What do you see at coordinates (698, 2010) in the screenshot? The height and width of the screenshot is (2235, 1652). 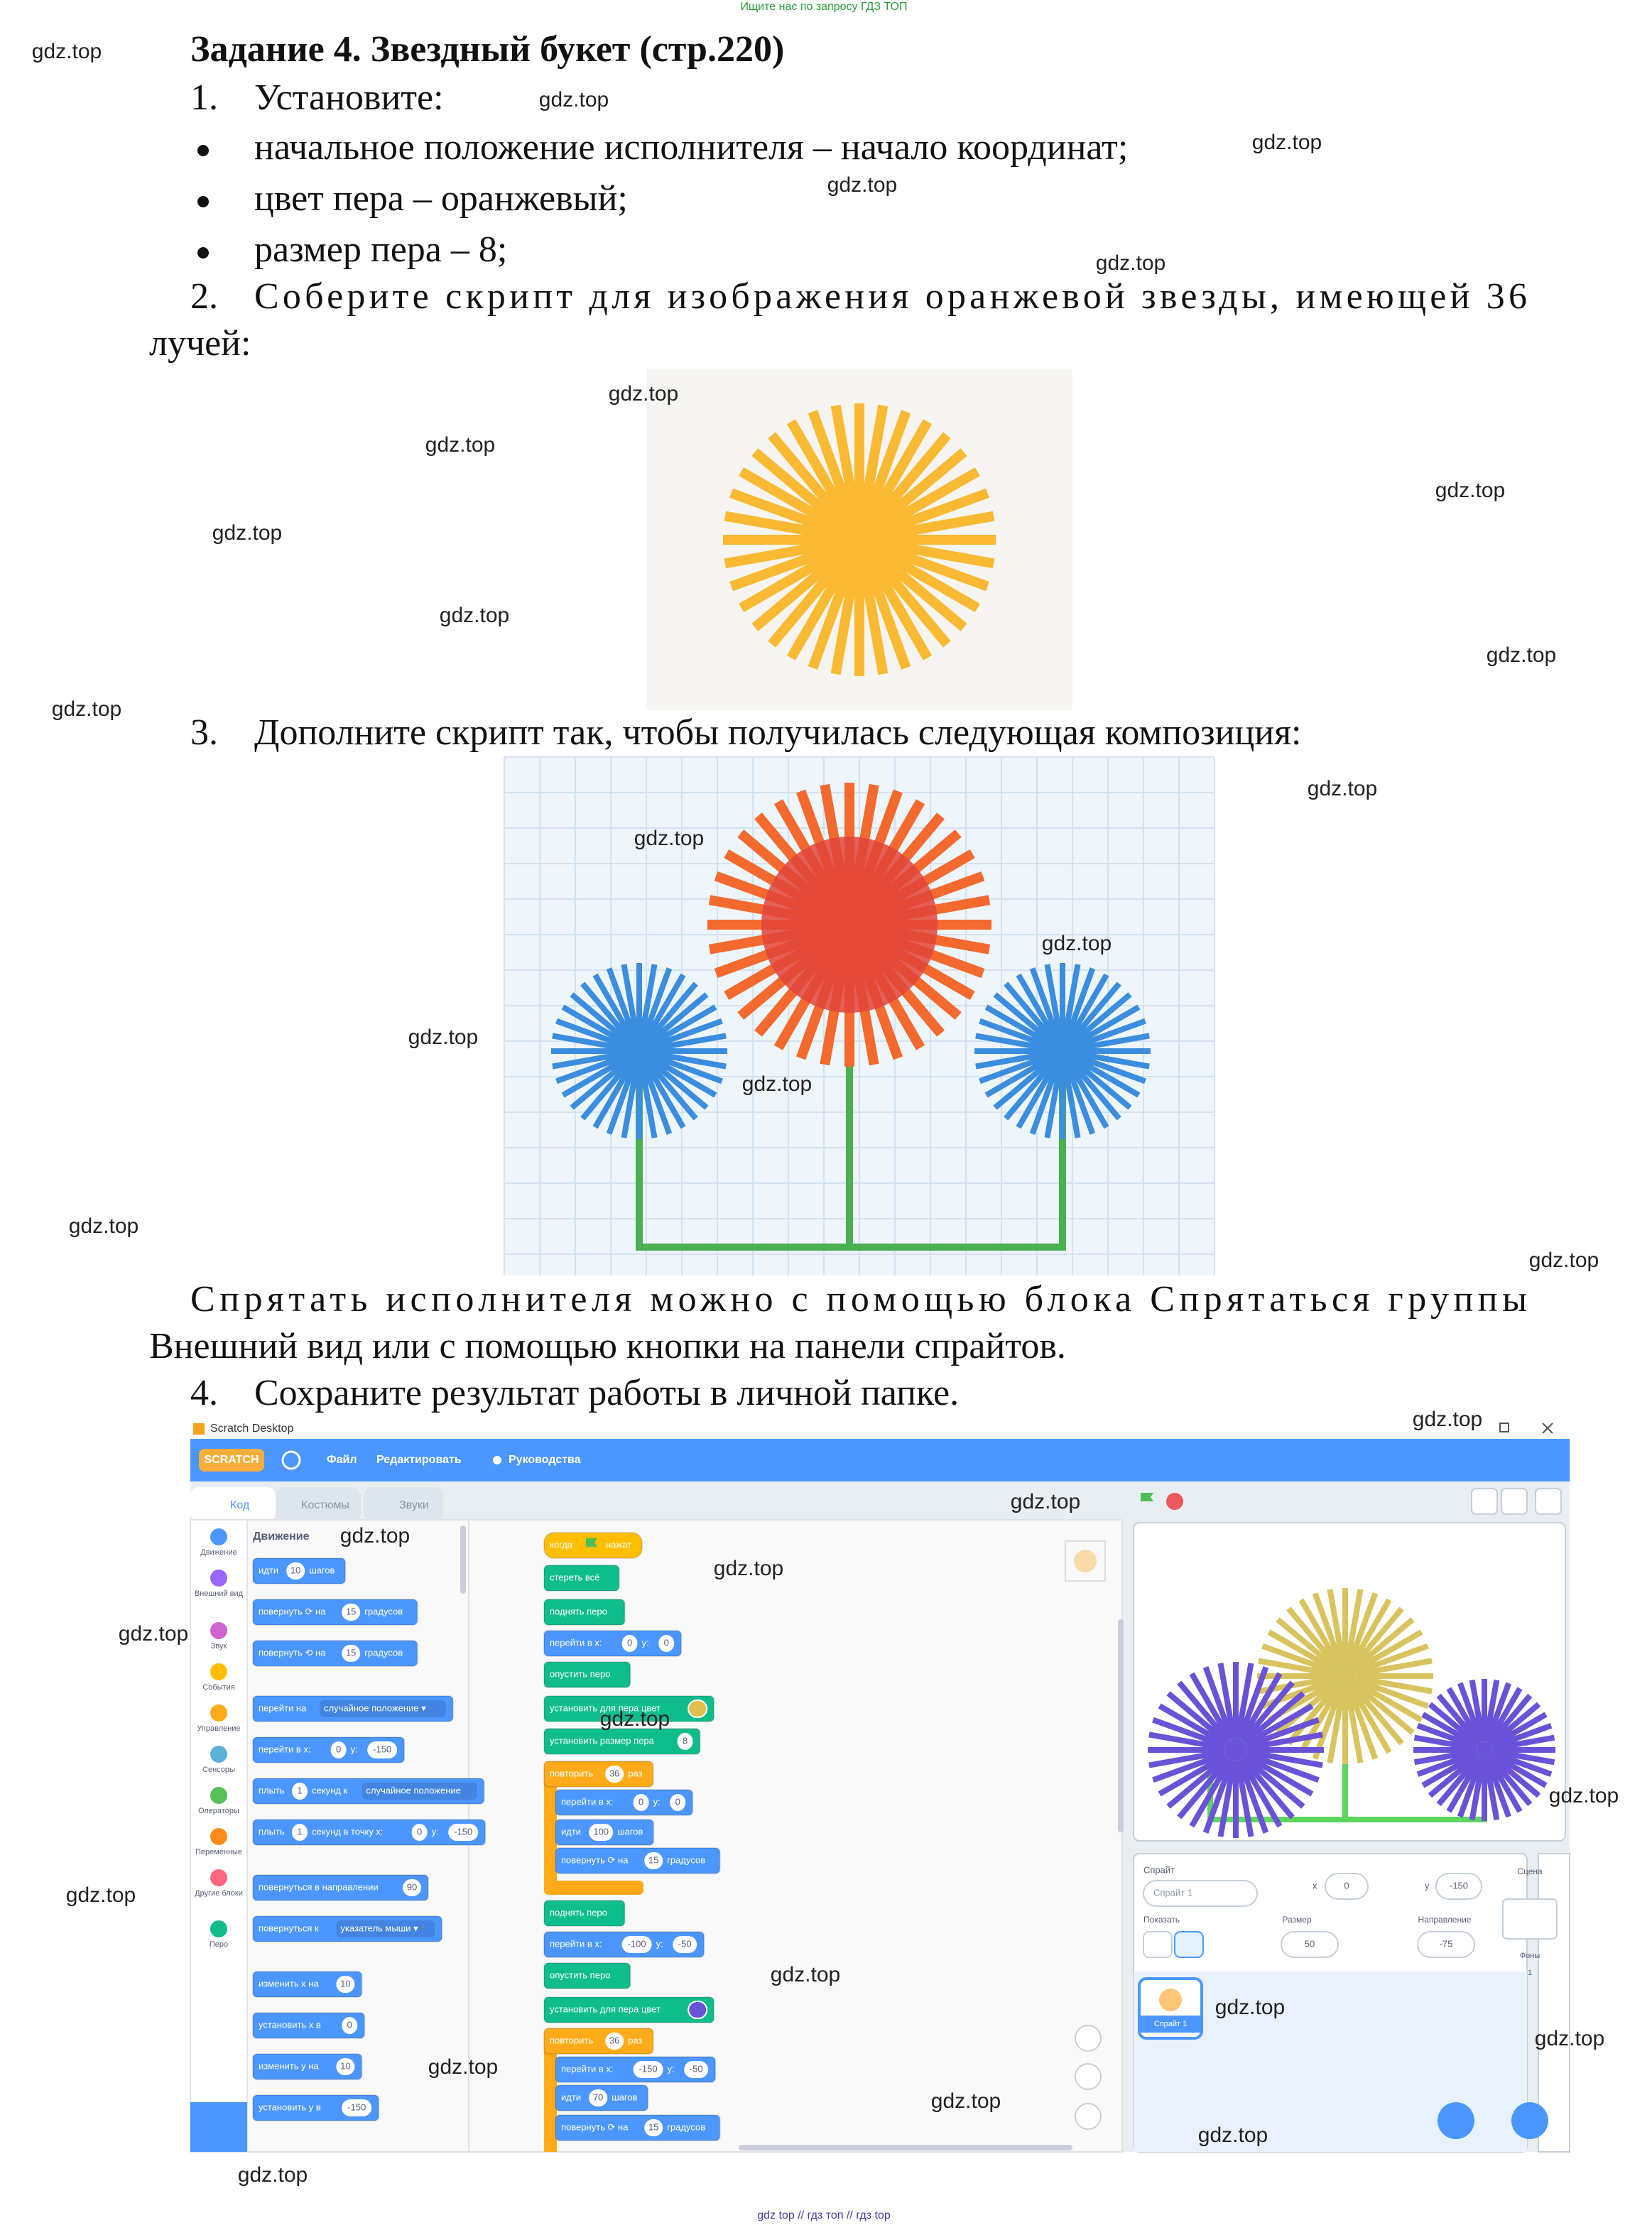 I see `color-swatch` at bounding box center [698, 2010].